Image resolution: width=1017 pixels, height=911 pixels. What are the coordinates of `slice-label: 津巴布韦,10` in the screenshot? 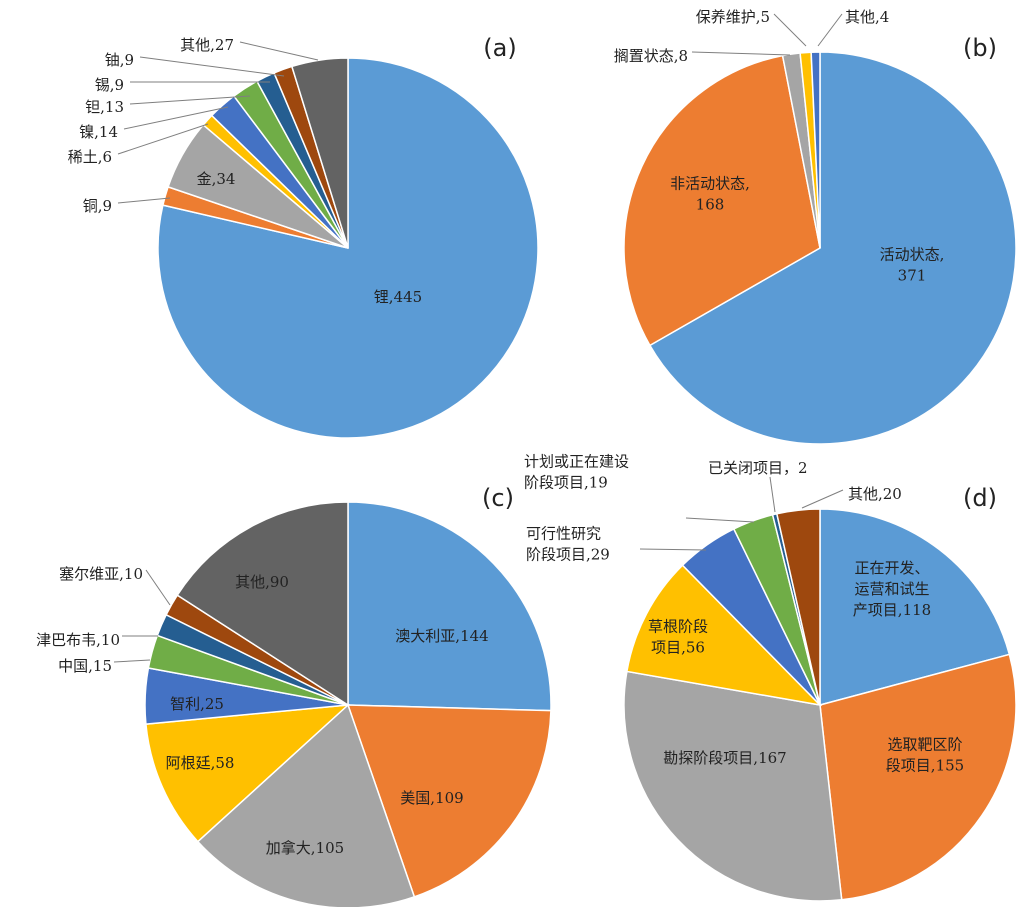 It's located at (78, 640).